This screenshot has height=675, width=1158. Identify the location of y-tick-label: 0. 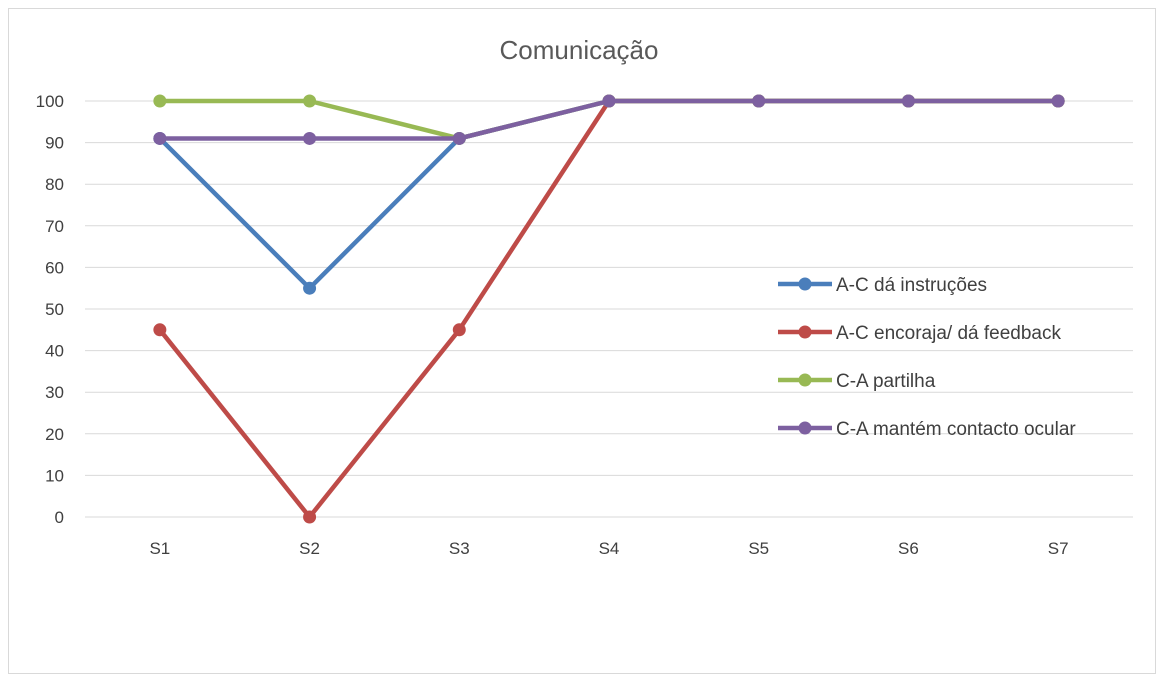
(59, 517).